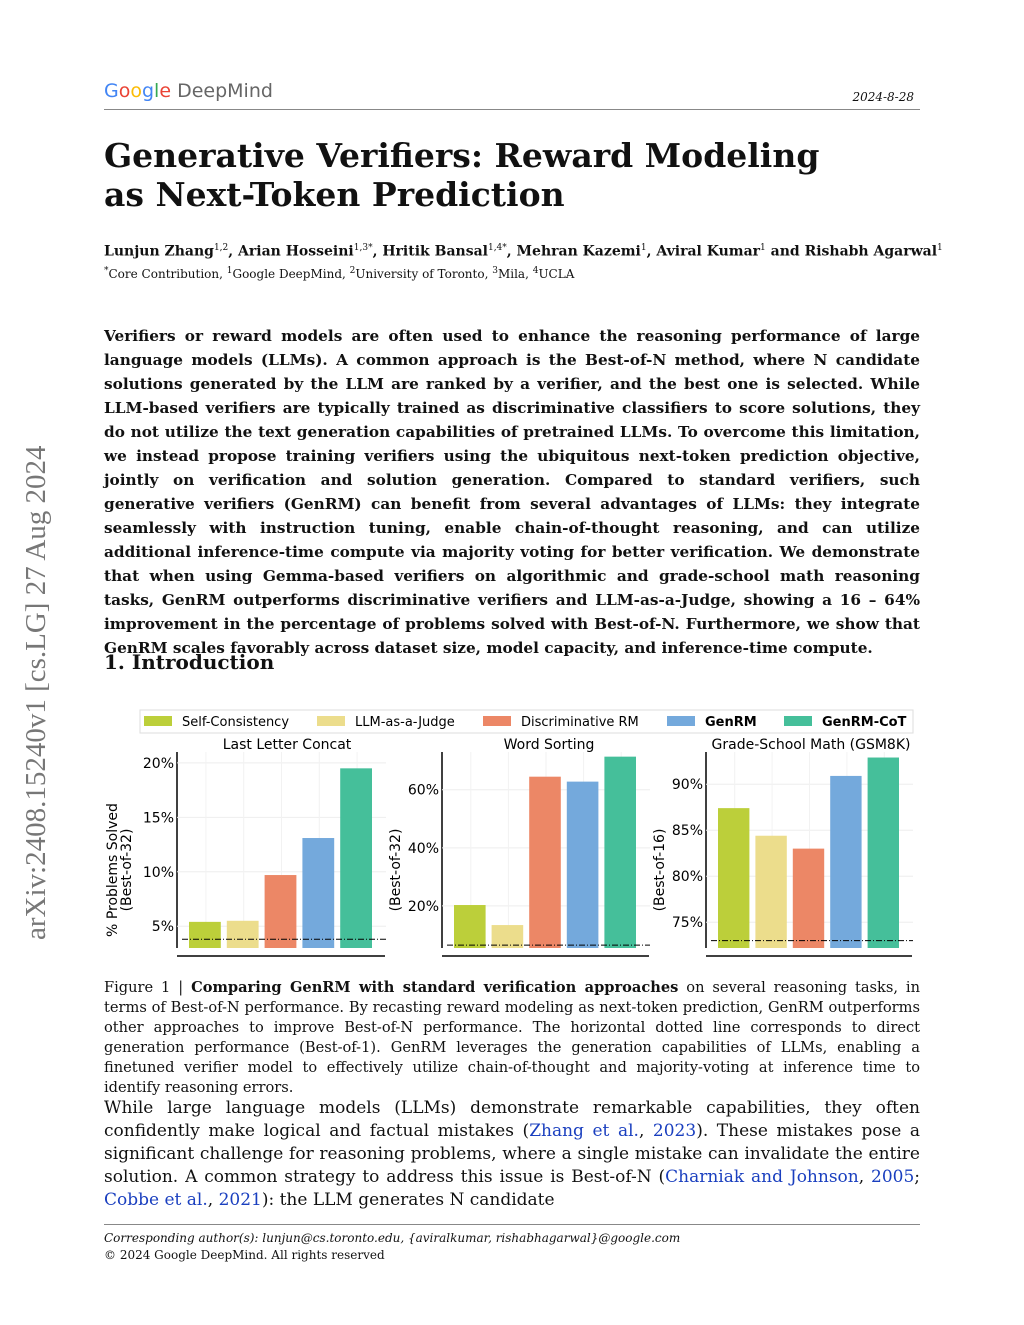 The height and width of the screenshot is (1325, 1024). I want to click on author-name: Rishabh Agarwal, so click(871, 251).